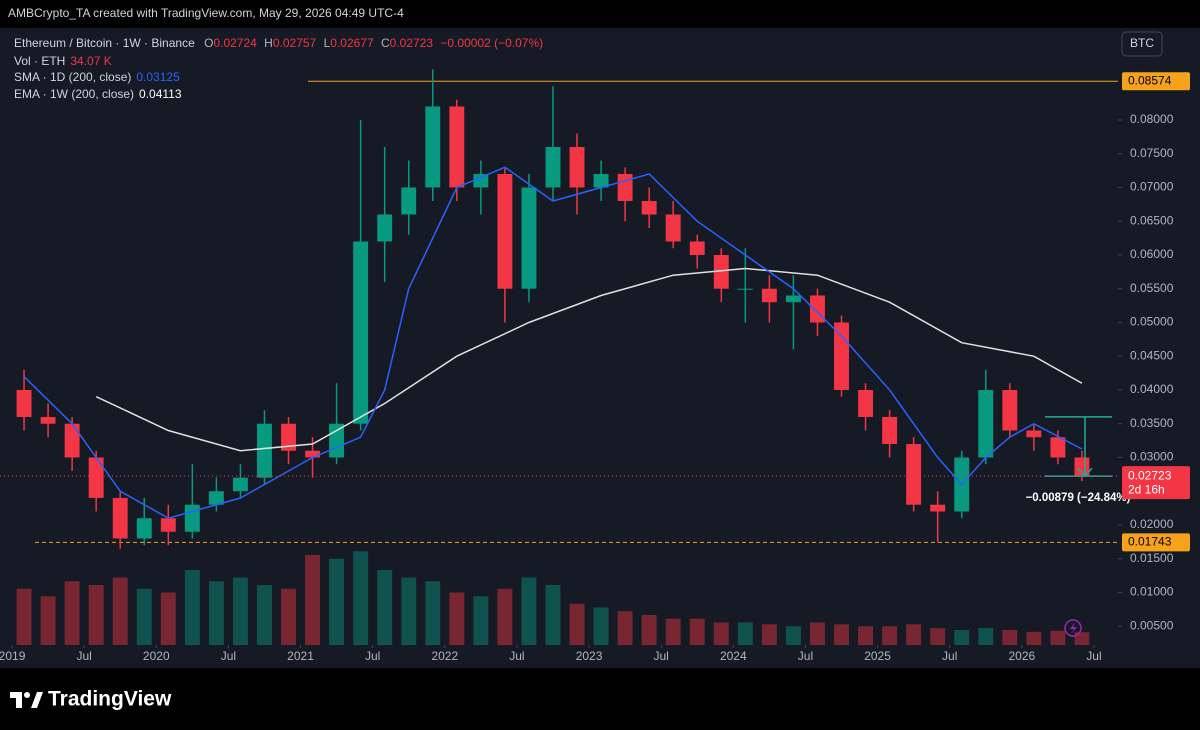 The height and width of the screenshot is (730, 1200). What do you see at coordinates (1152, 457) in the screenshot?
I see `y-tick-label: 0.03000` at bounding box center [1152, 457].